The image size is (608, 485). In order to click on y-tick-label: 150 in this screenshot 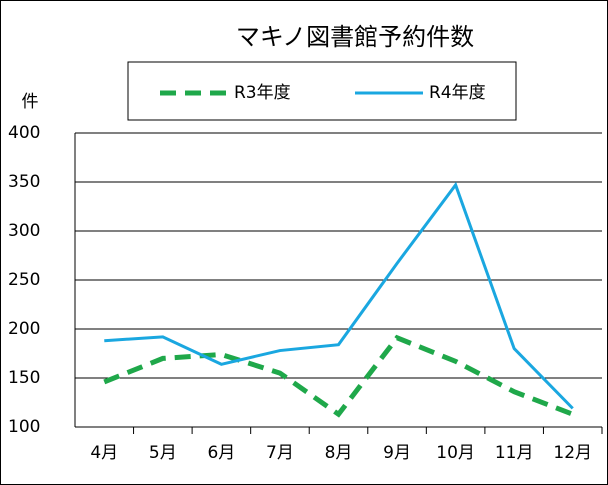, I will do `click(24, 378)`.